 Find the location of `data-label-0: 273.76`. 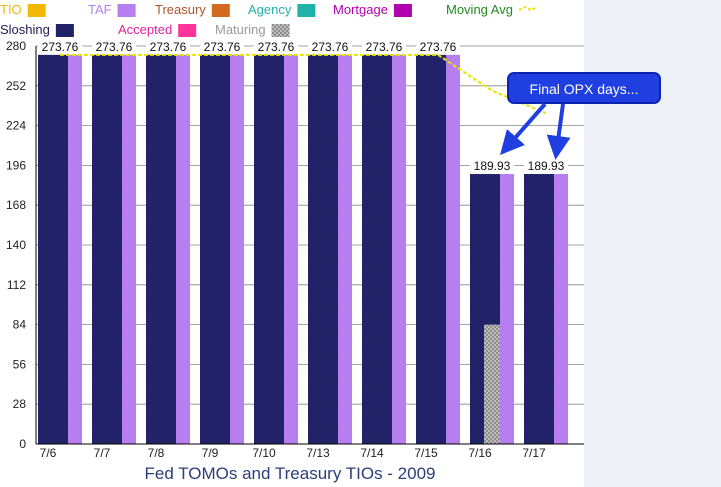

data-label-0: 273.76 is located at coordinates (60, 47).